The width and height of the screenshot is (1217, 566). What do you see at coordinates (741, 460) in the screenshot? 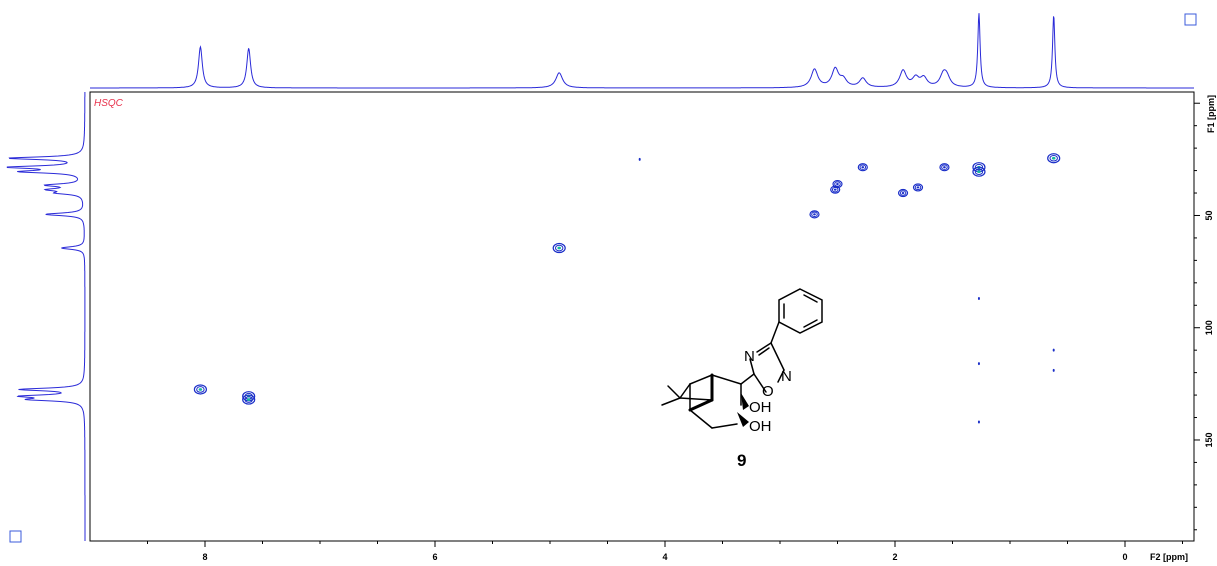
I see `compound-label: 9` at bounding box center [741, 460].